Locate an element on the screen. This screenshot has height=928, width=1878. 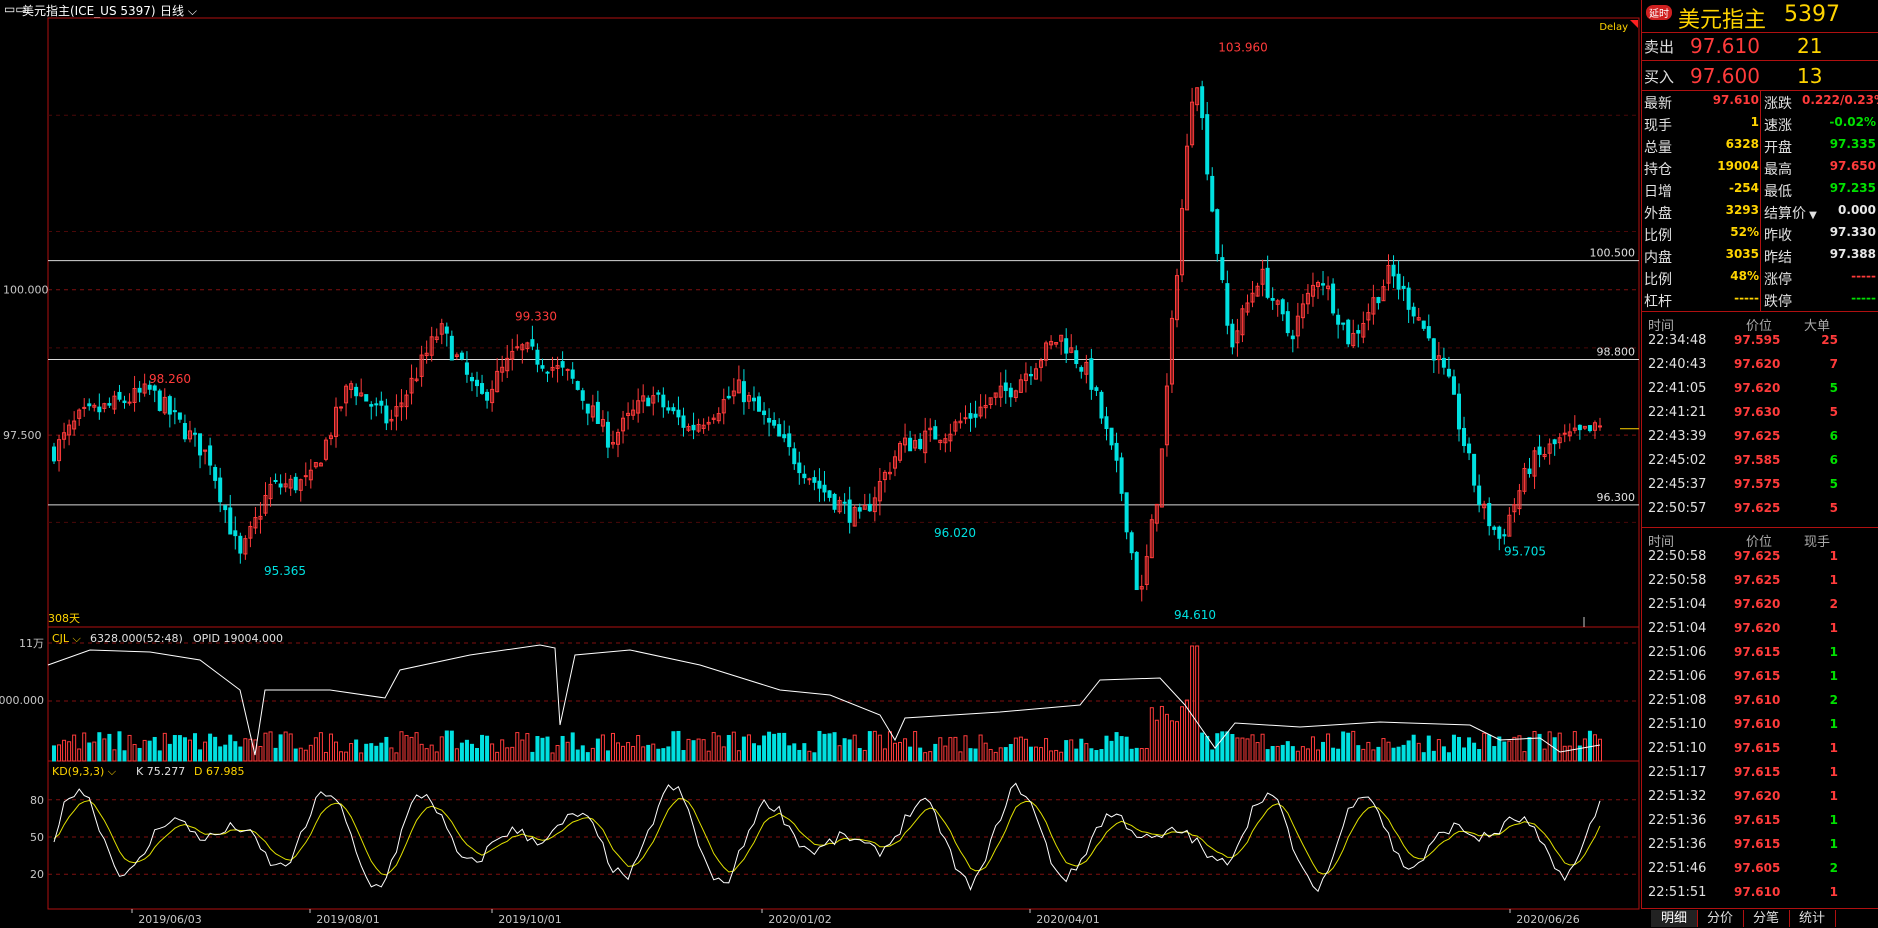
tab-3: 统计 is located at coordinates (1813, 918).